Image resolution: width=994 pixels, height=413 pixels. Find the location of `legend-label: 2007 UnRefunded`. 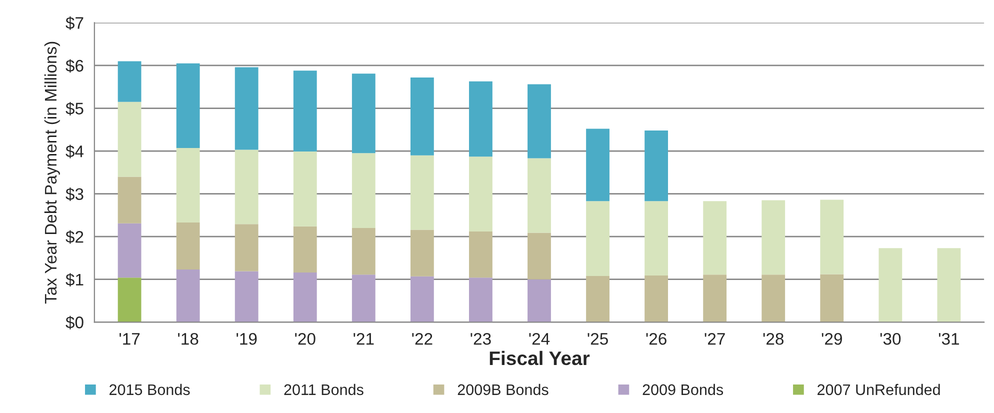

legend-label: 2007 UnRefunded is located at coordinates (879, 390).